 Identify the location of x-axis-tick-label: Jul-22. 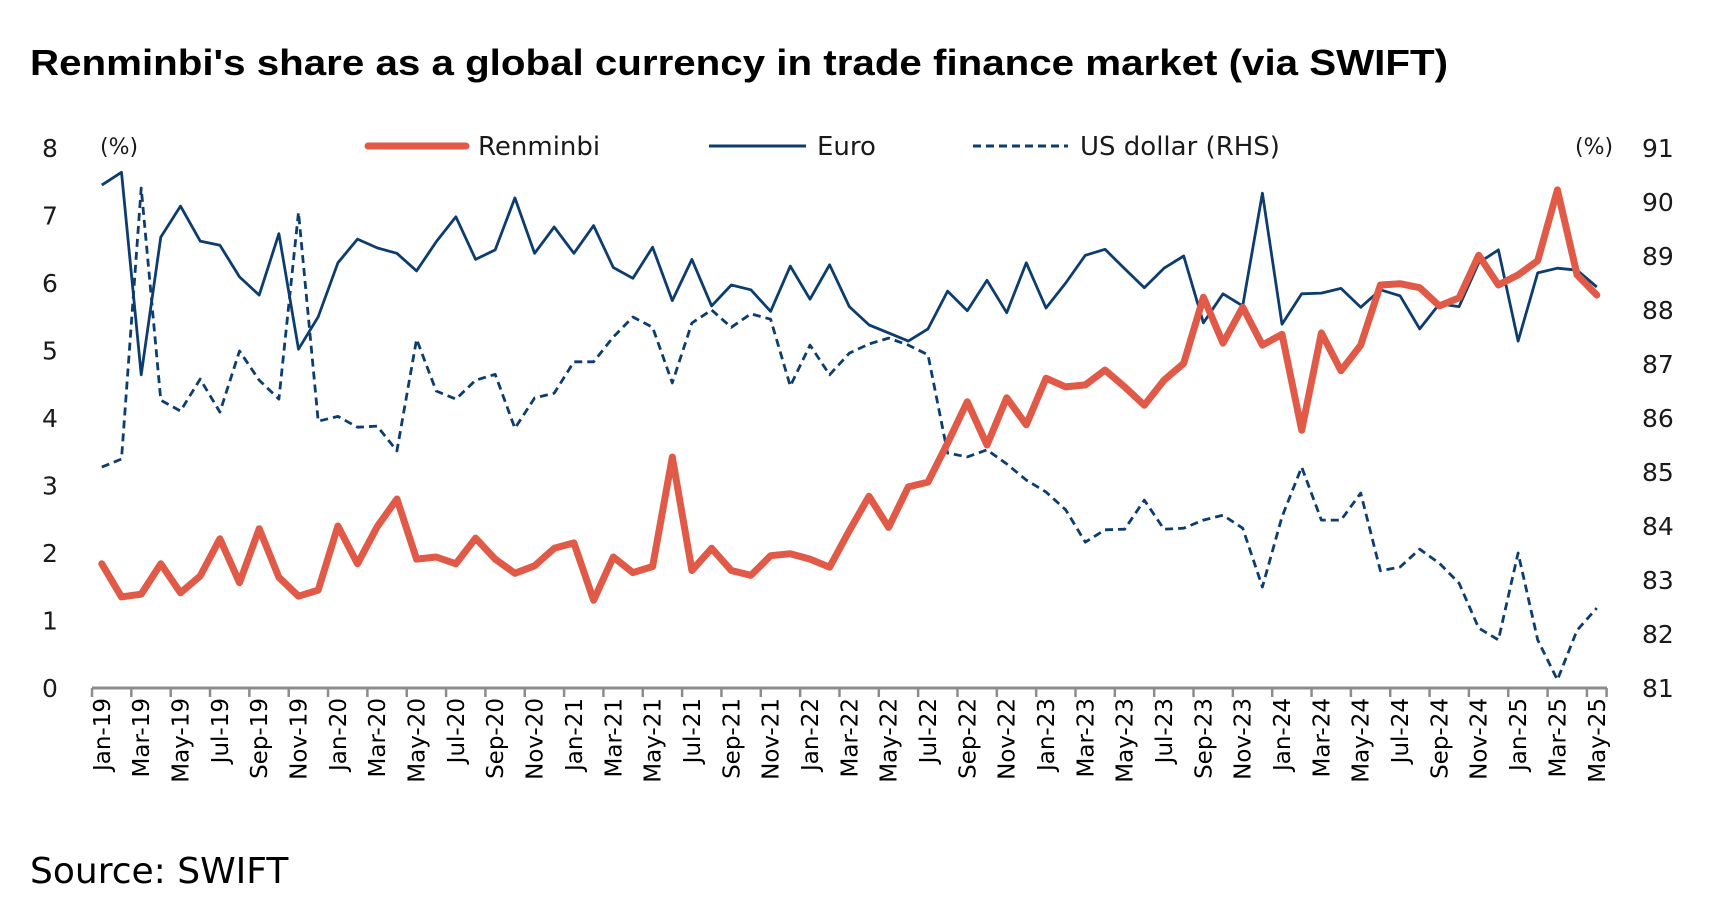
(929, 731).